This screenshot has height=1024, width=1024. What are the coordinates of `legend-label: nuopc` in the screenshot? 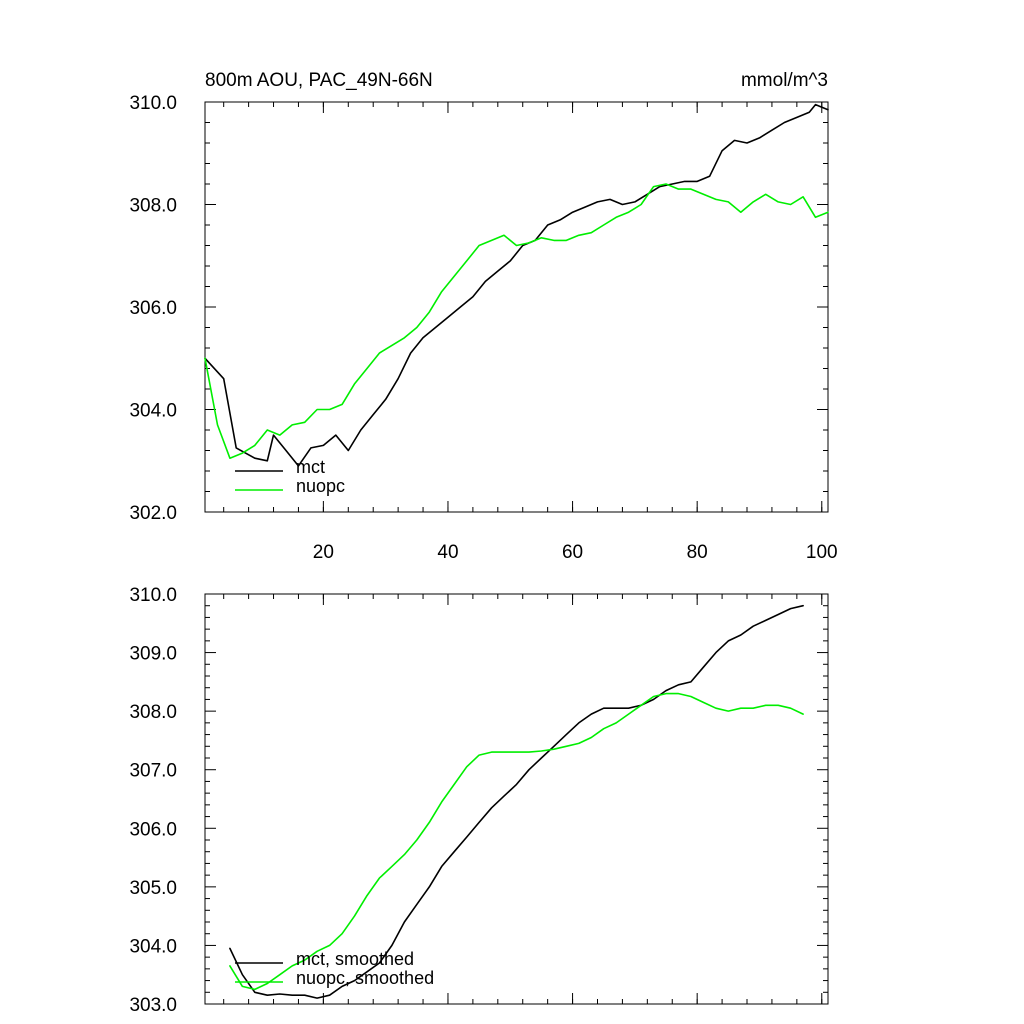 It's located at (320, 486).